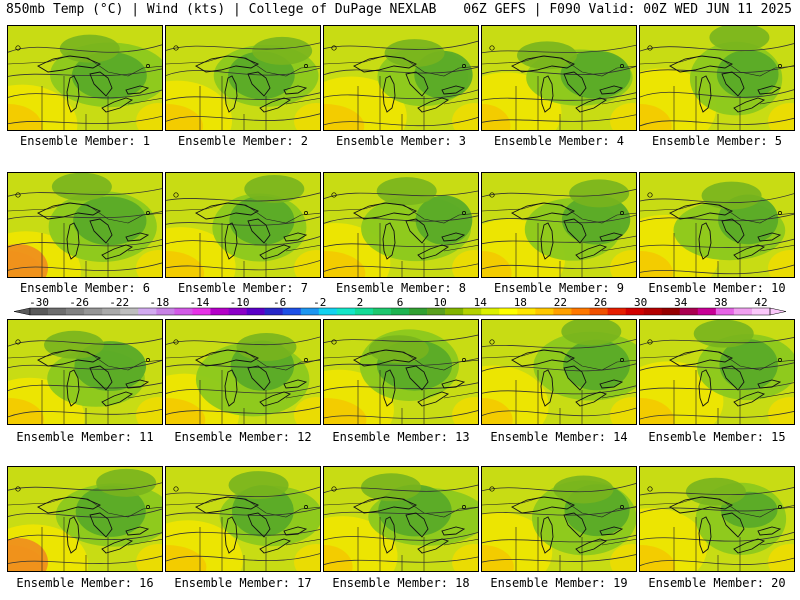 Image resolution: width=800 pixels, height=600 pixels. I want to click on ensemble-member-caption: Ensemble Member: 10, so click(717, 288).